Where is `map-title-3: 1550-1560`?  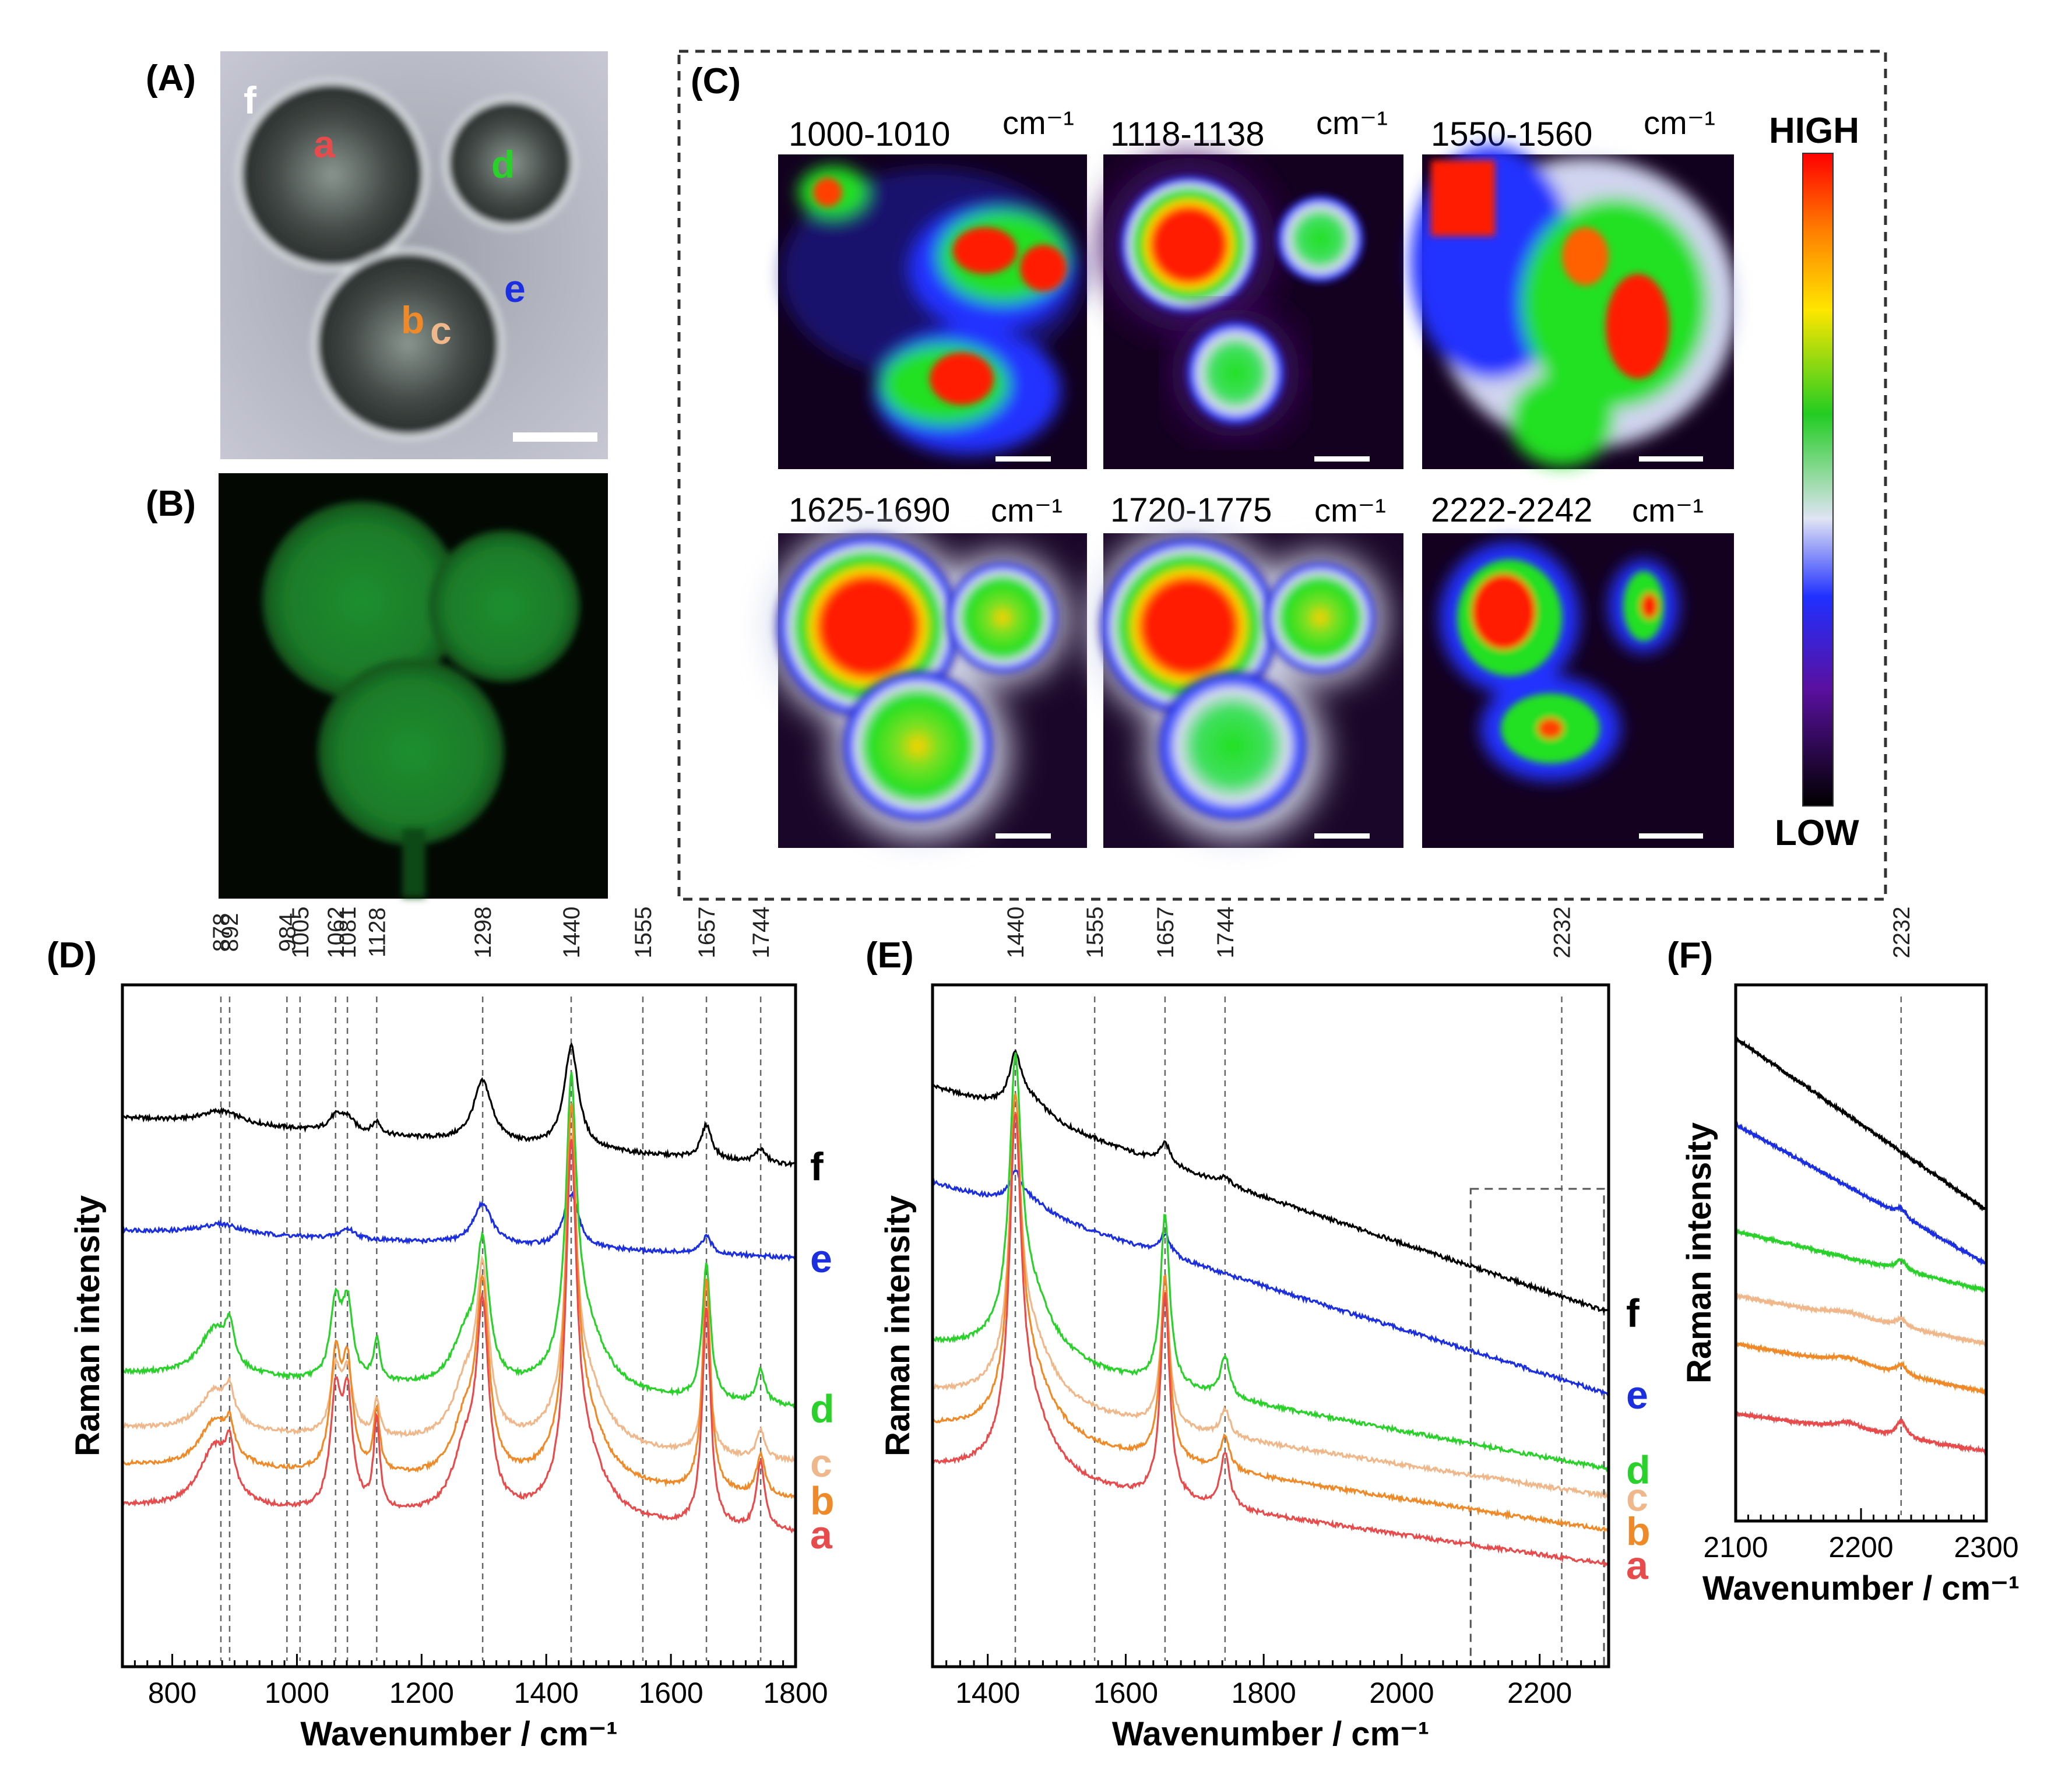
map-title-3: 1550-1560 is located at coordinates (1511, 134).